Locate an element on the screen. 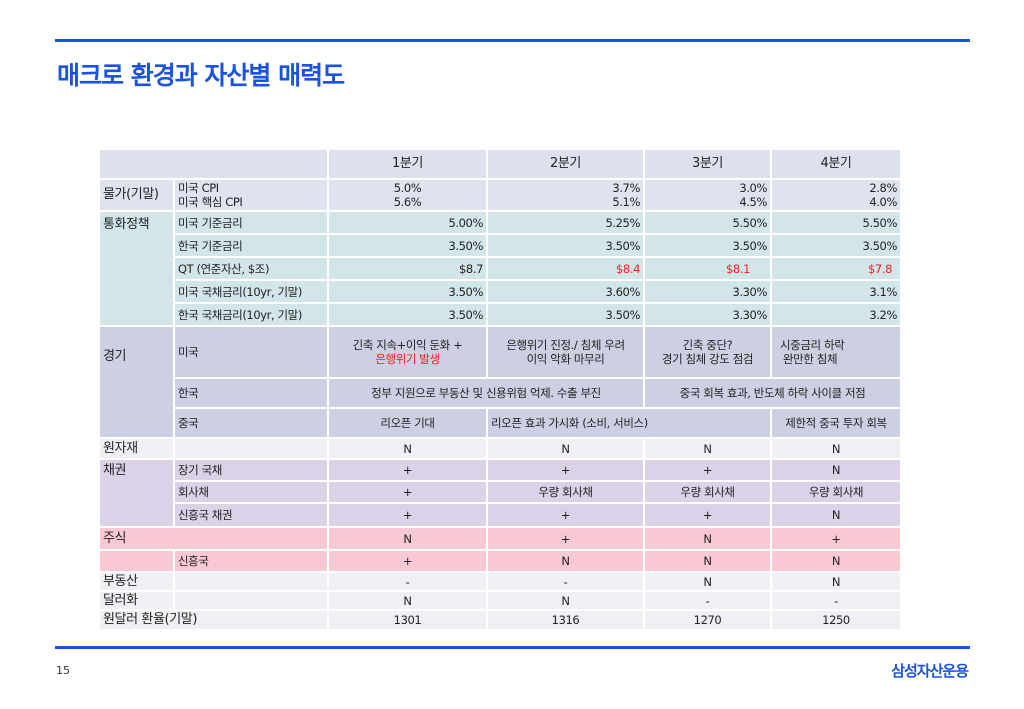 This screenshot has width=1024, height=709. header-q2: 2분기 is located at coordinates (565, 164).